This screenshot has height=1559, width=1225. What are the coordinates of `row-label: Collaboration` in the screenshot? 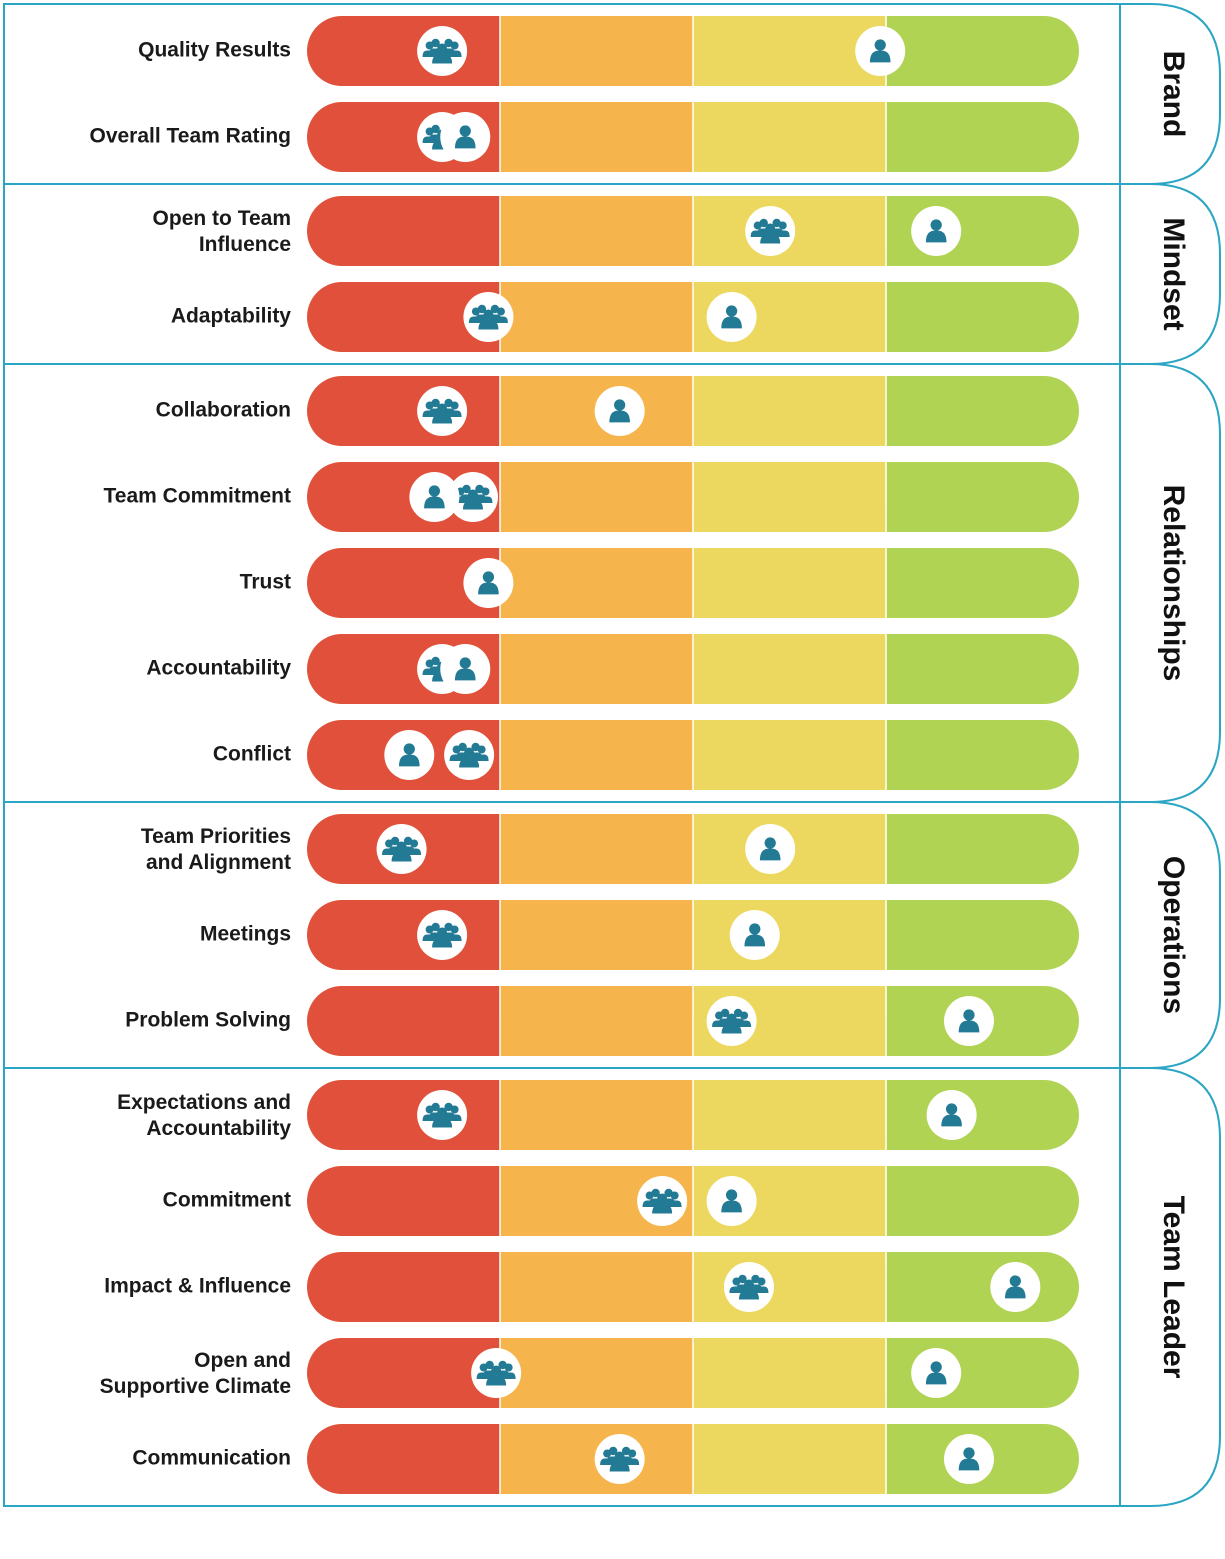 It's located at (223, 410).